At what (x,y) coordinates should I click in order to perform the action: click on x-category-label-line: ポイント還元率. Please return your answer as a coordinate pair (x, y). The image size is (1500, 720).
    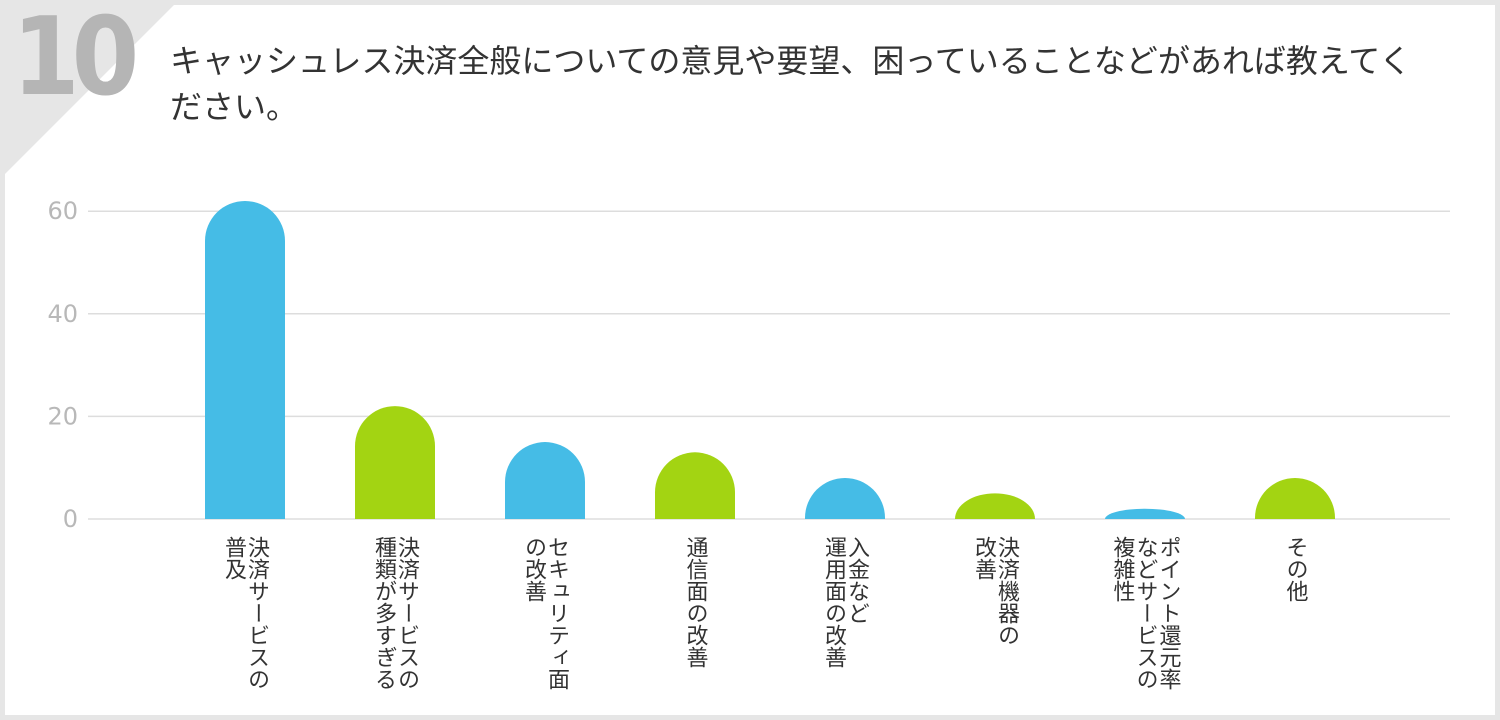
    Looking at the image, I should click on (1168, 613).